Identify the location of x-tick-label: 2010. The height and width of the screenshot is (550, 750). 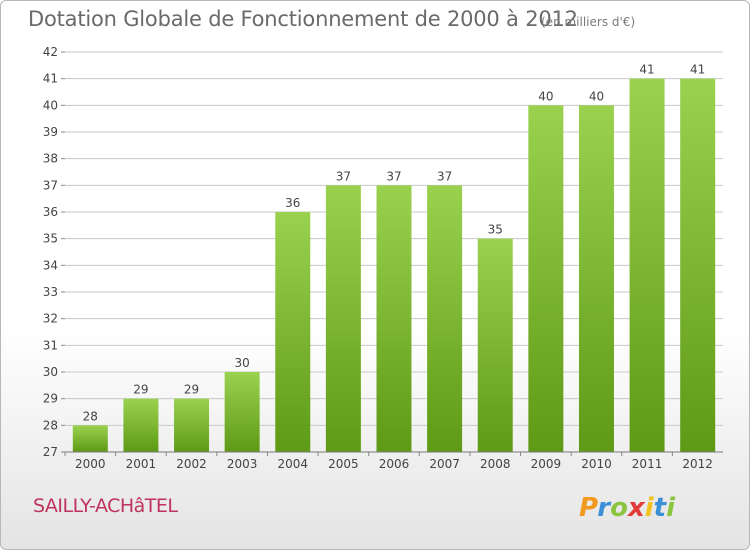
(596, 464).